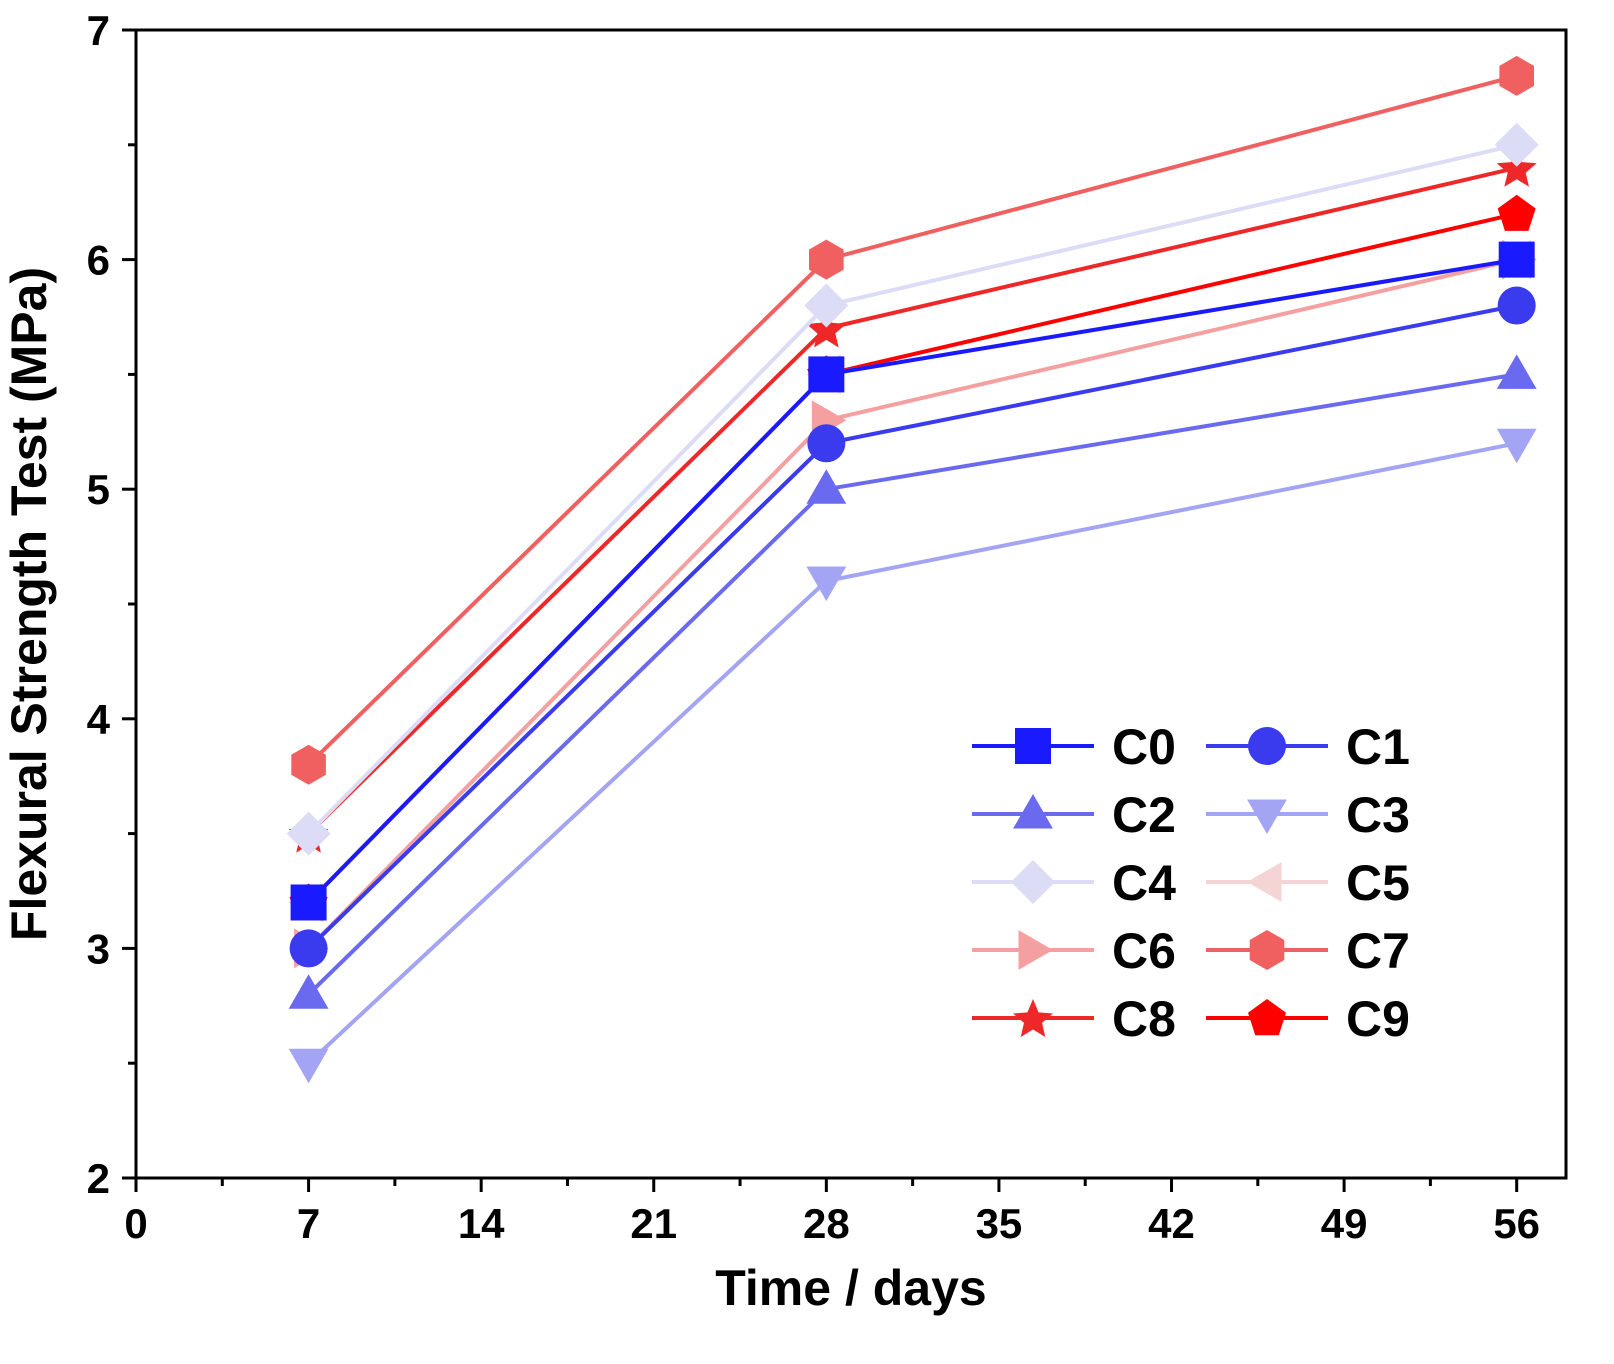  What do you see at coordinates (1267, 816) in the screenshot?
I see `legend-marker-C3` at bounding box center [1267, 816].